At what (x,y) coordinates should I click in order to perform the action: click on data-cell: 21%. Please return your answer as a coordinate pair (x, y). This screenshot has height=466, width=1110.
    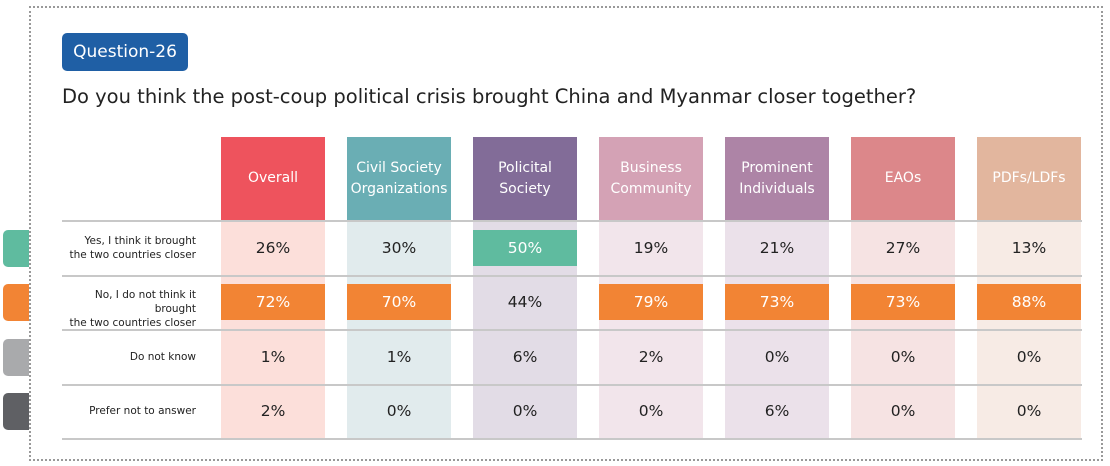
    Looking at the image, I should click on (777, 247).